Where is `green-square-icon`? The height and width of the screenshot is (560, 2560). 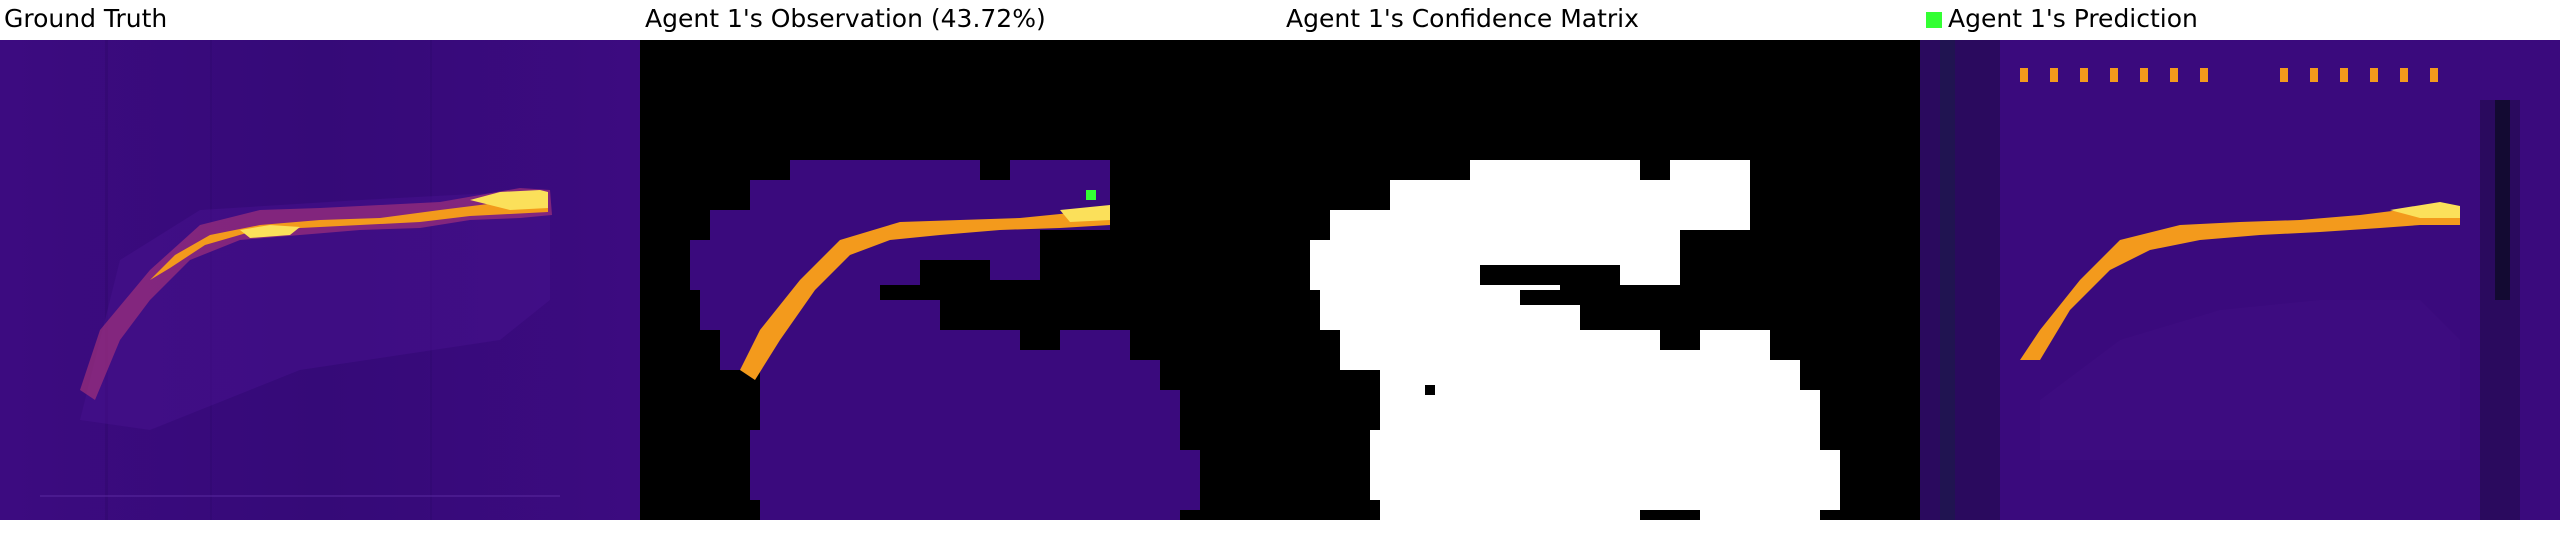 green-square-icon is located at coordinates (1934, 20).